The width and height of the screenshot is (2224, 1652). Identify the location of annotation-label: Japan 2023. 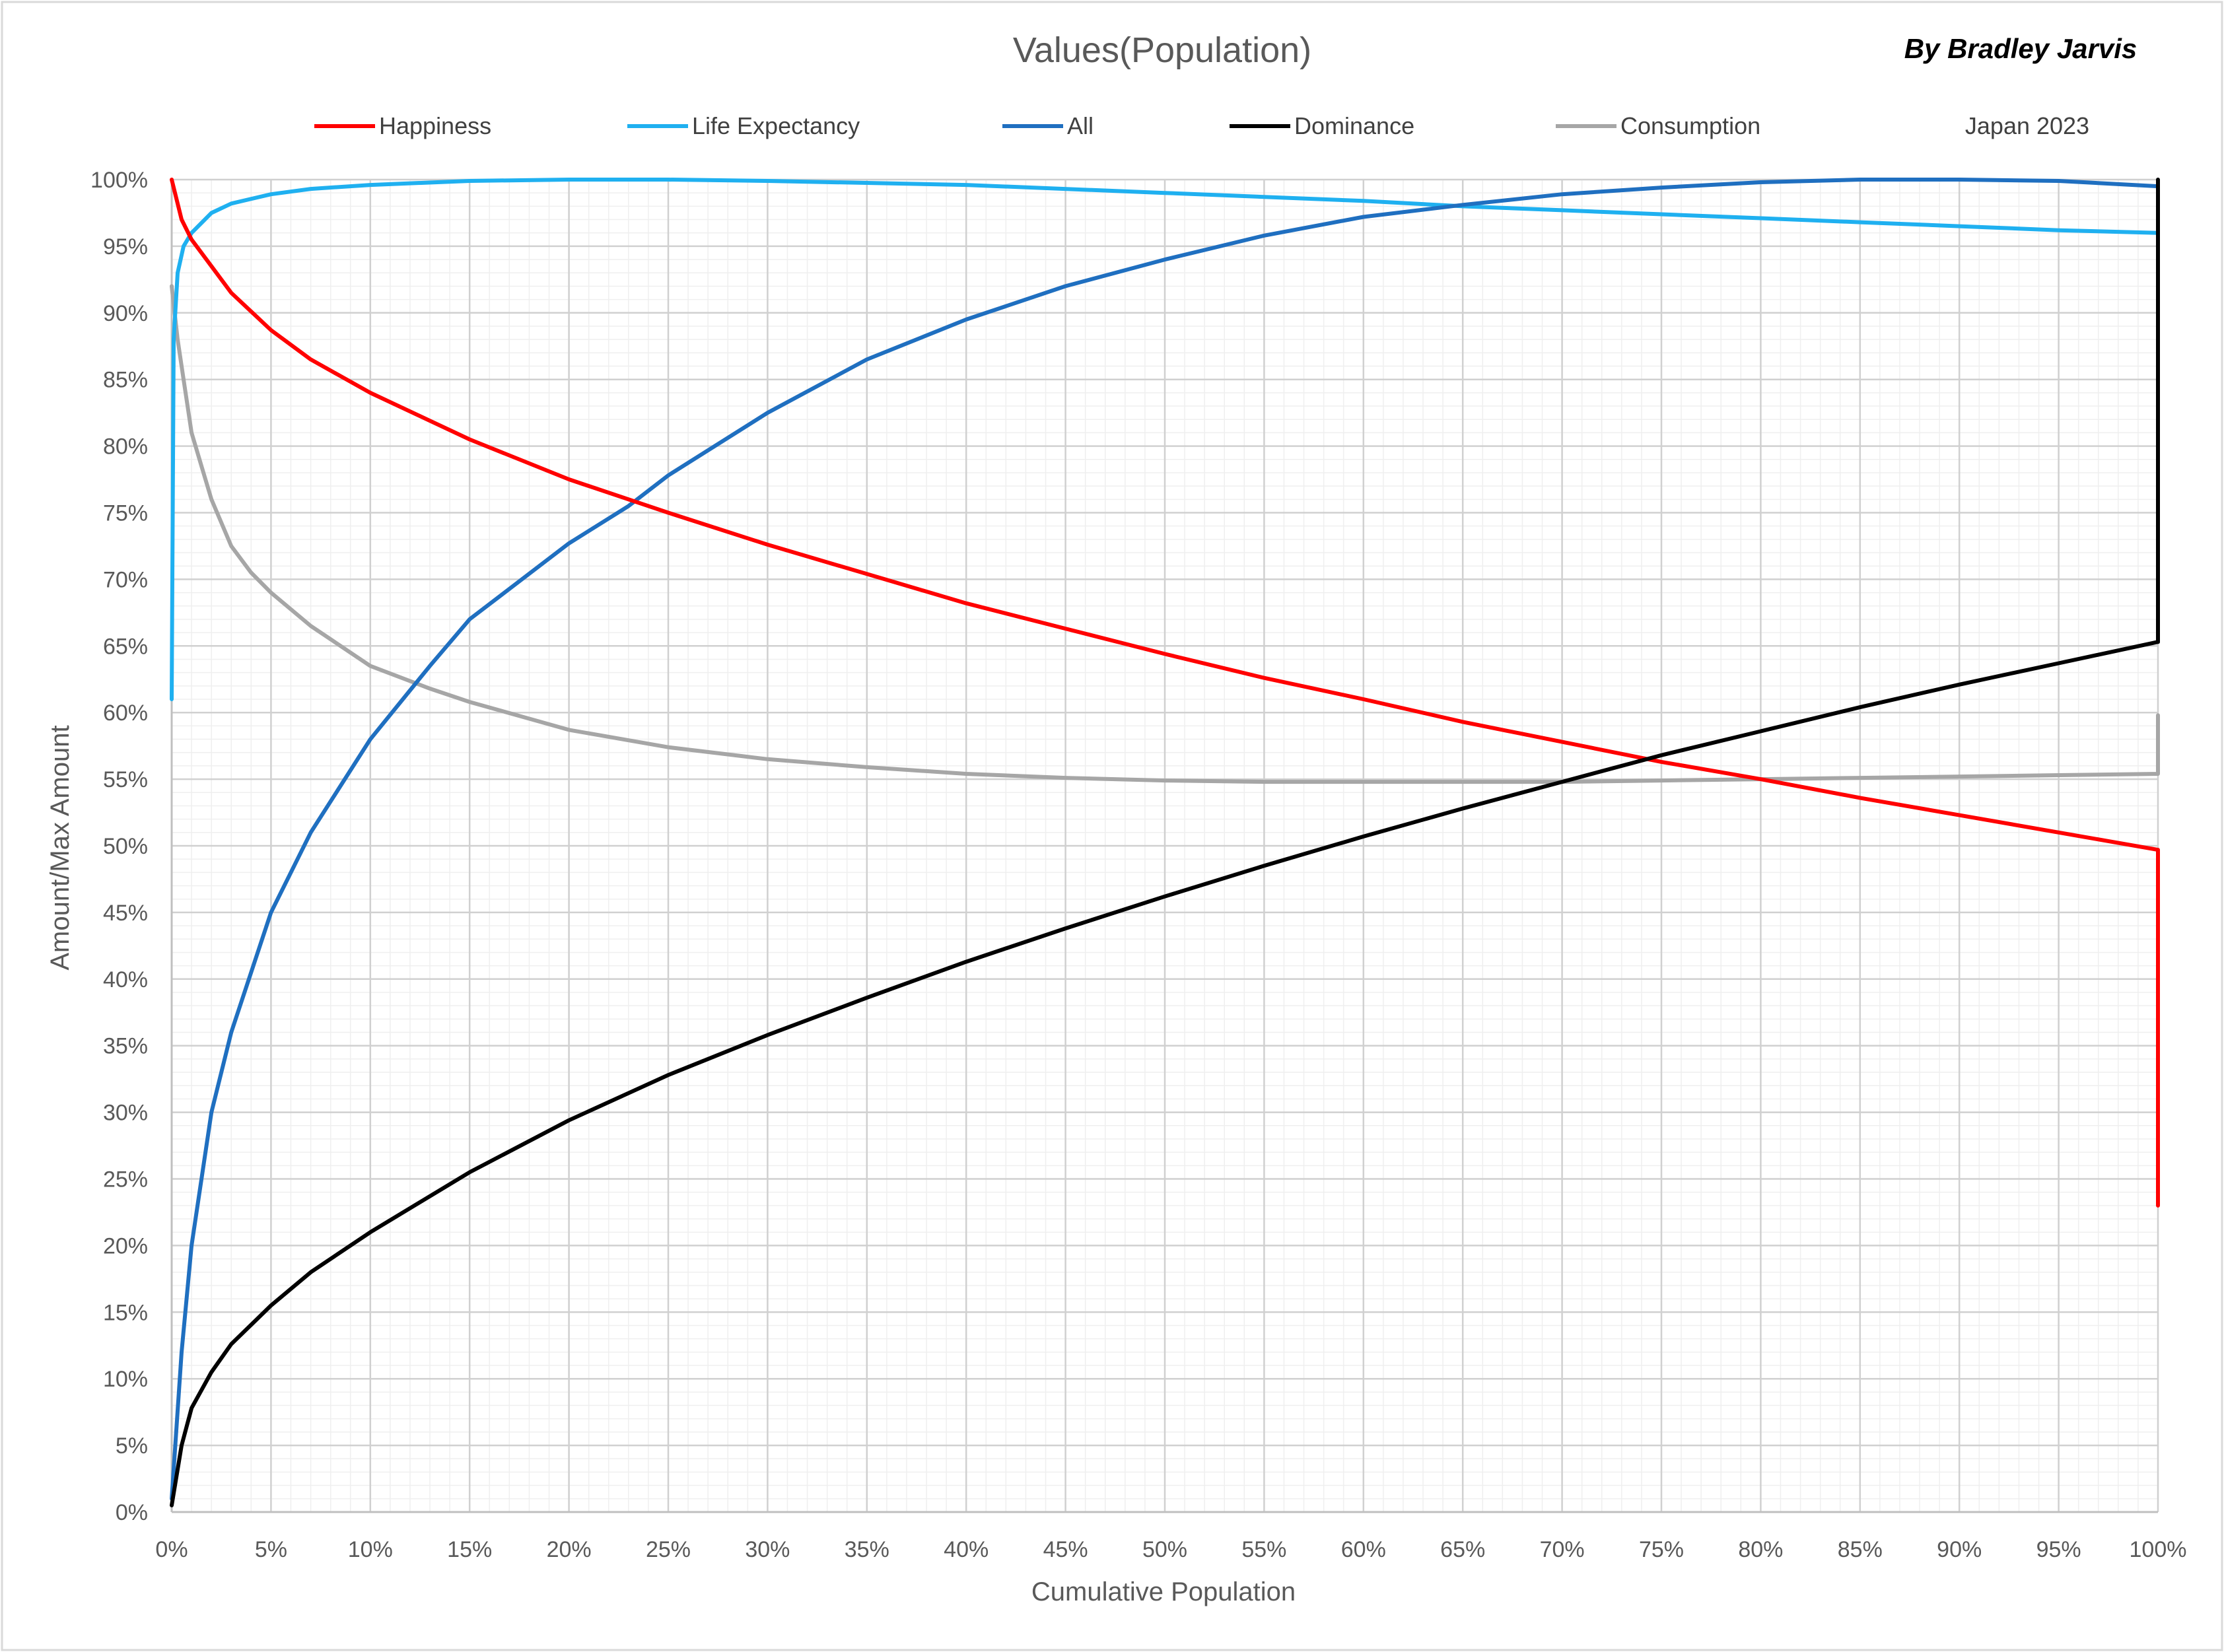
(2027, 125).